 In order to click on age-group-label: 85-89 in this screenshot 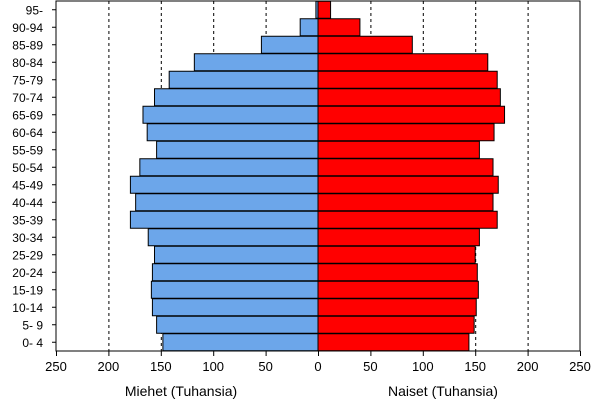, I will do `click(27, 45)`.